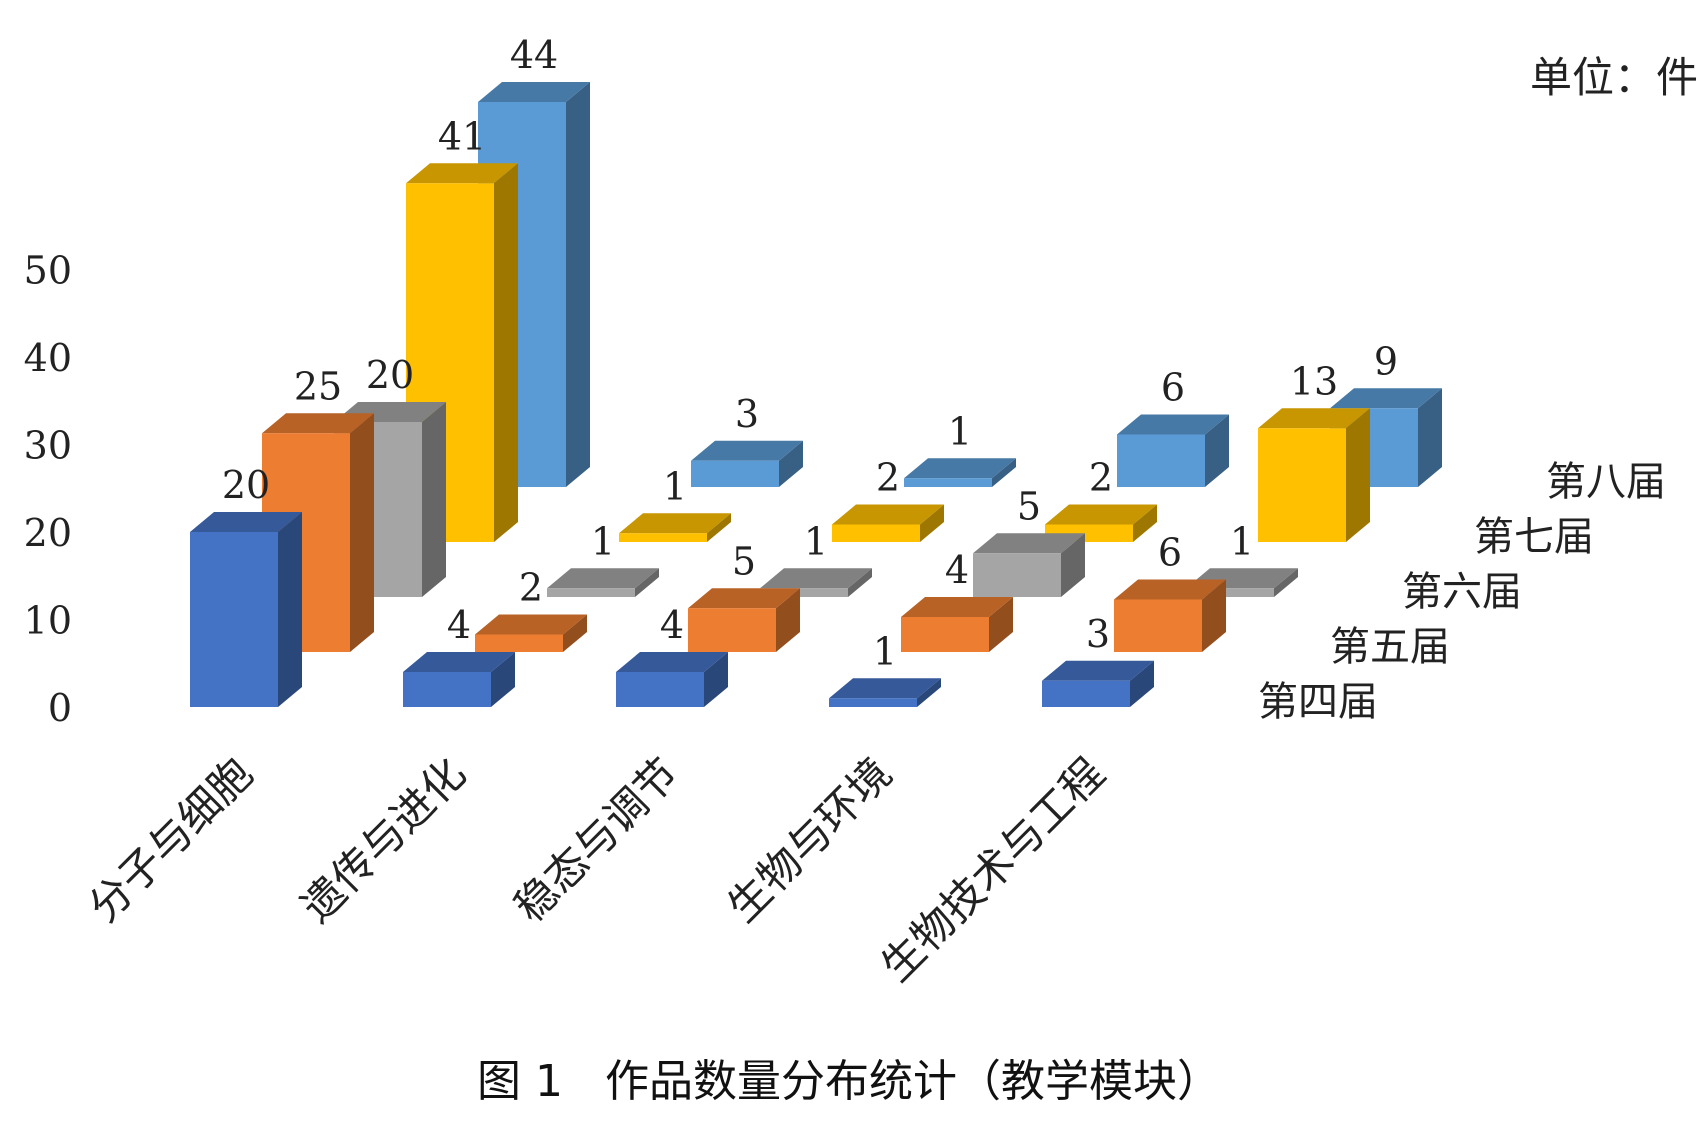 This screenshot has width=1698, height=1121. I want to click on category-label: 遗传与进化, so click(383, 839).